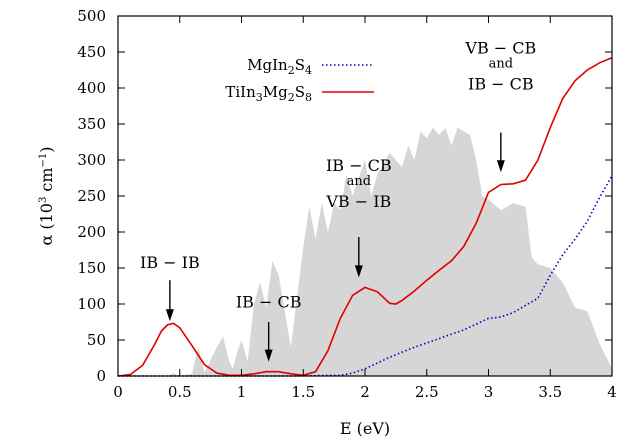 The width and height of the screenshot is (630, 442). I want to click on y-tick-label: 450, so click(91, 52).